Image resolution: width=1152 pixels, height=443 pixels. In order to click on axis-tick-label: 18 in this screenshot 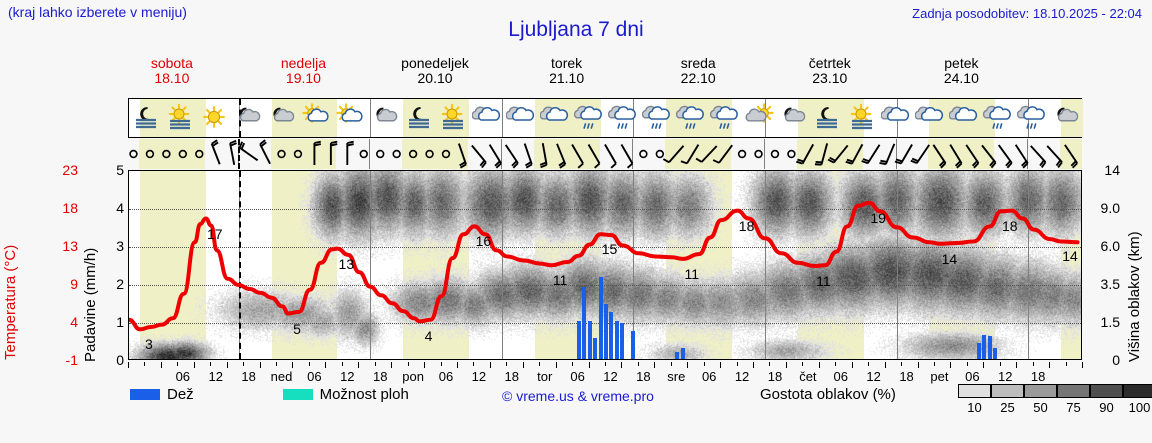, I will do `click(70, 208)`.